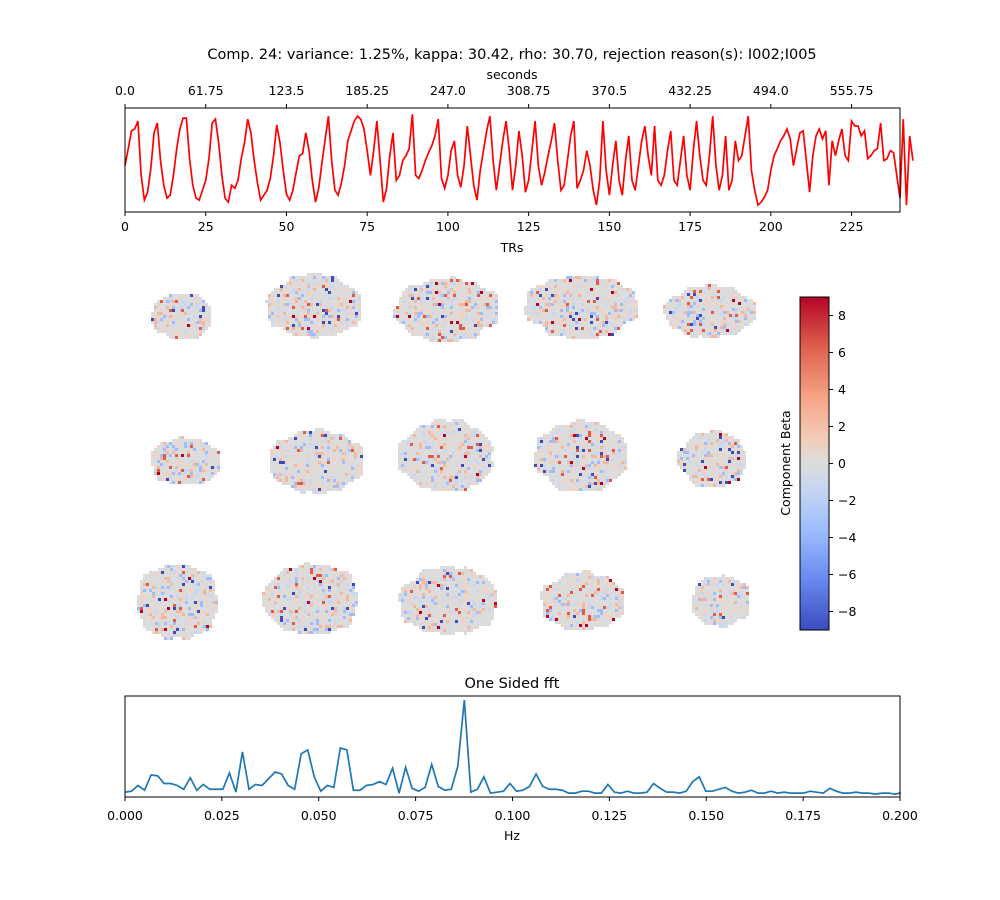 Image resolution: width=1000 pixels, height=900 pixels. Describe the element at coordinates (814, 463) in the screenshot. I see `colorbar-gradient` at that location.